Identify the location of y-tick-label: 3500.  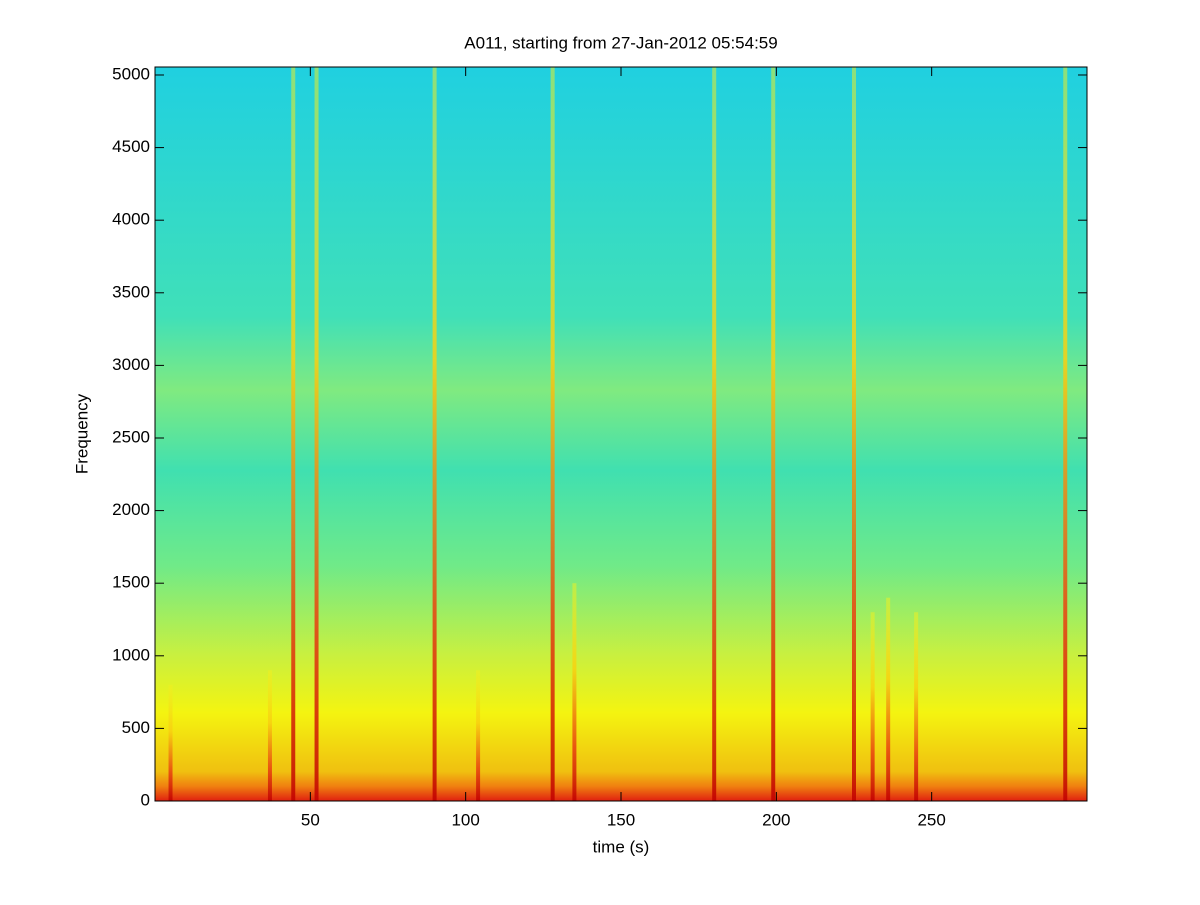
(131, 291).